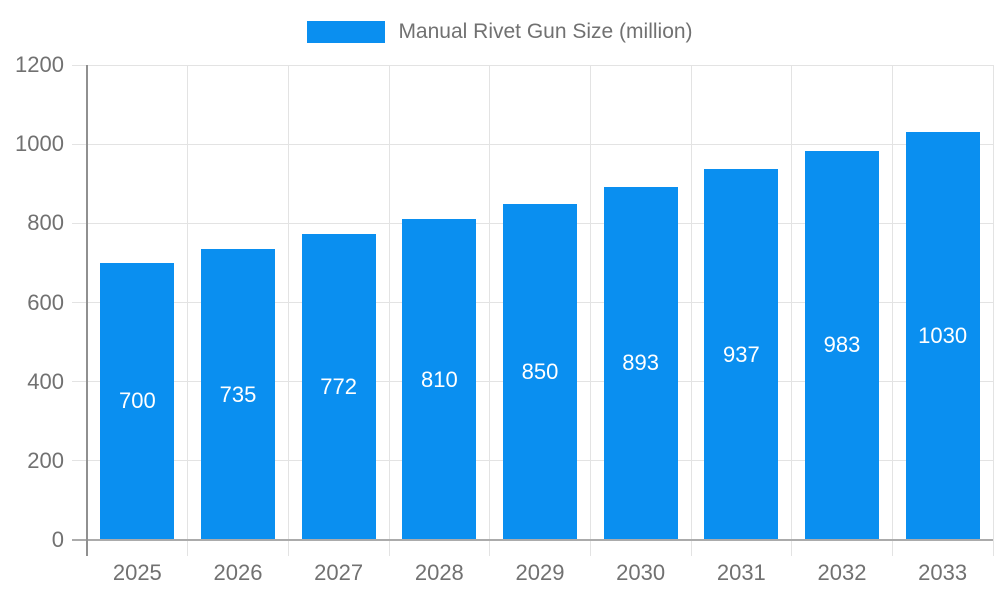 The height and width of the screenshot is (600, 1000). Describe the element at coordinates (45, 381) in the screenshot. I see `y-axis-tick-label: 400` at that location.